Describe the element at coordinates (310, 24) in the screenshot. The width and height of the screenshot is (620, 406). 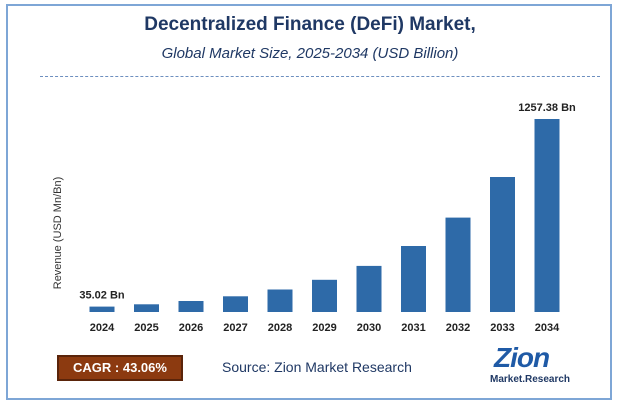
I see `chart-title: Decentralized Finance (DeFi) Market,` at that location.